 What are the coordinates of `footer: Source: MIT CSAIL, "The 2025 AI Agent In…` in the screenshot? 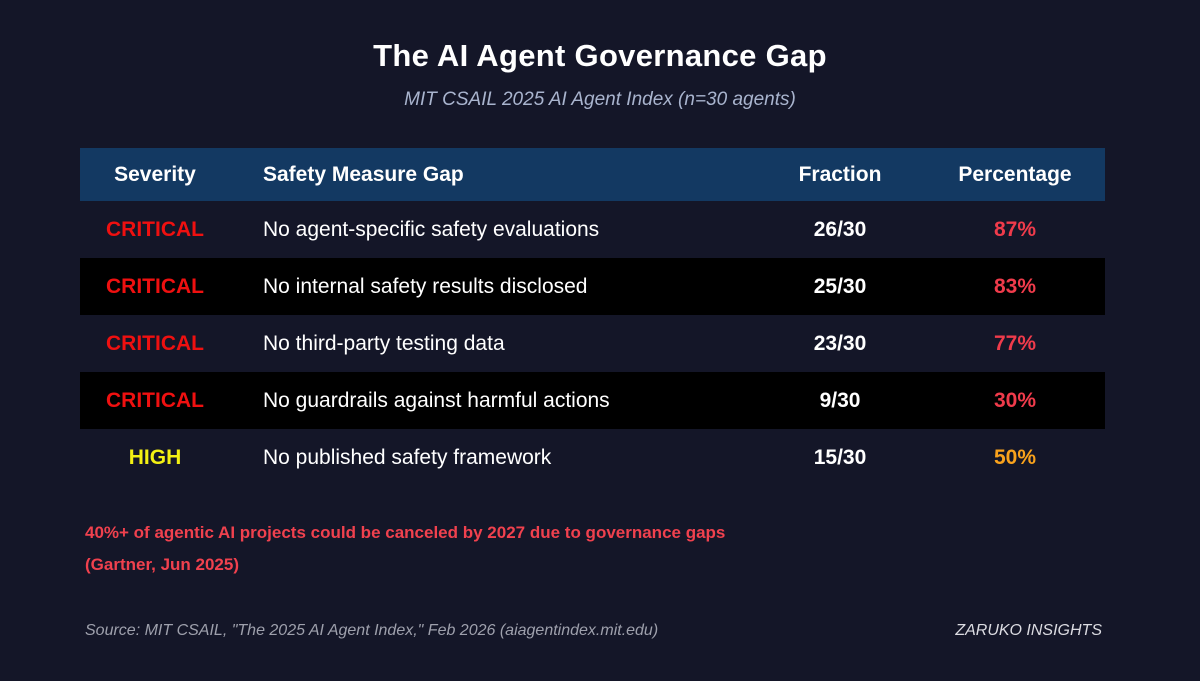 It's located at (593, 631).